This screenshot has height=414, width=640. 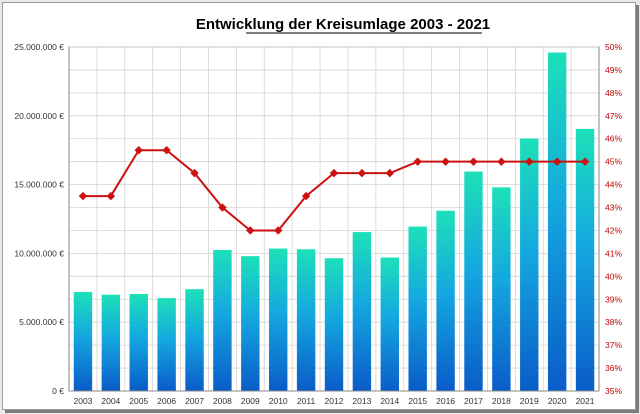 What do you see at coordinates (613, 368) in the screenshot?
I see `y-right-tick-label: 36%` at bounding box center [613, 368].